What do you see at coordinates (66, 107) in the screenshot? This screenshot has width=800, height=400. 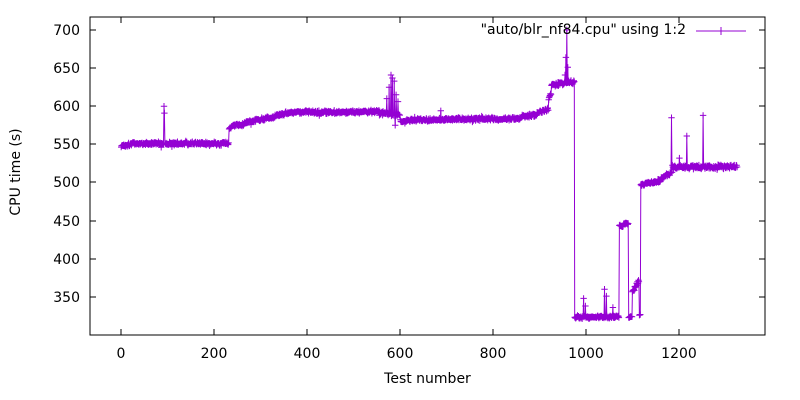 I see `y-tick-label: 600` at bounding box center [66, 107].